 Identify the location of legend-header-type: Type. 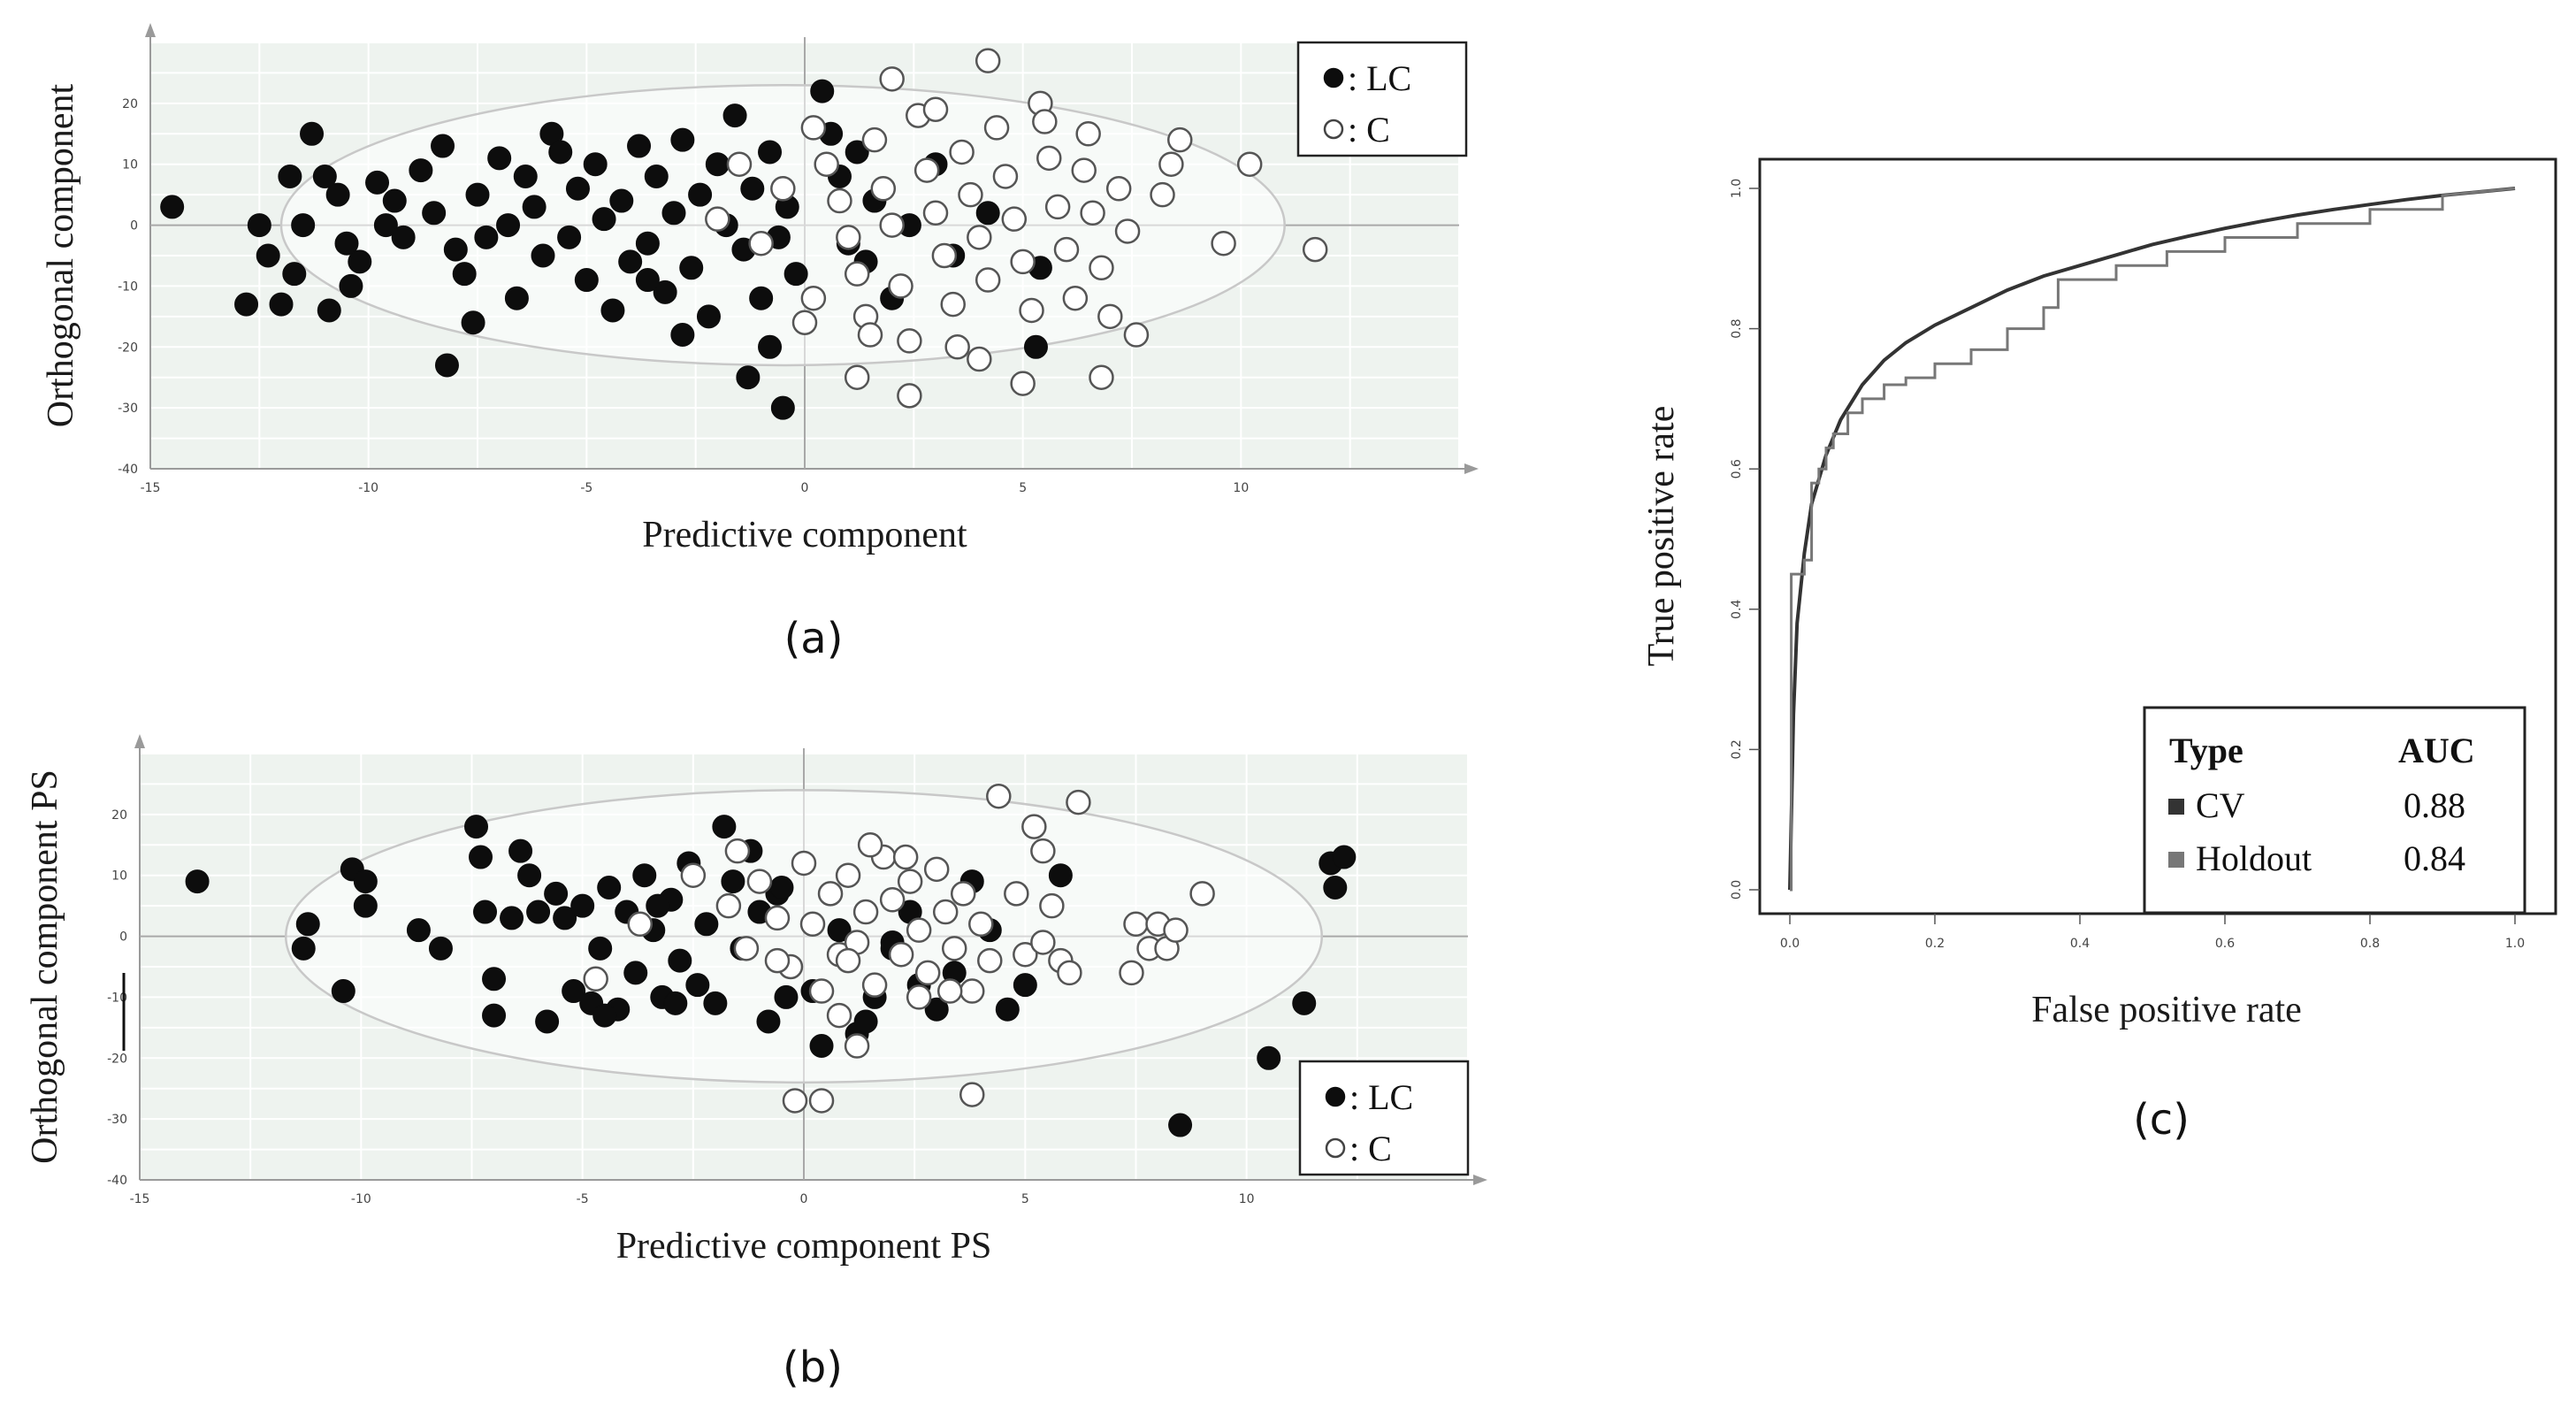
(2206, 750).